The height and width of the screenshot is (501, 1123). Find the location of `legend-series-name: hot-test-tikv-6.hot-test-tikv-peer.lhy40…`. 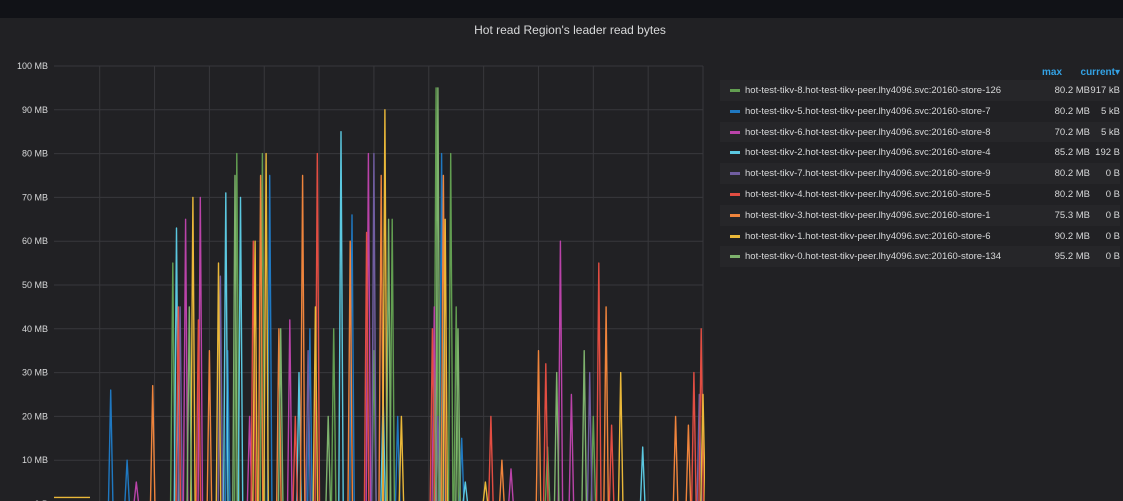

legend-series-name: hot-test-tikv-6.hot-test-tikv-peer.lhy40… is located at coordinates (868, 132).